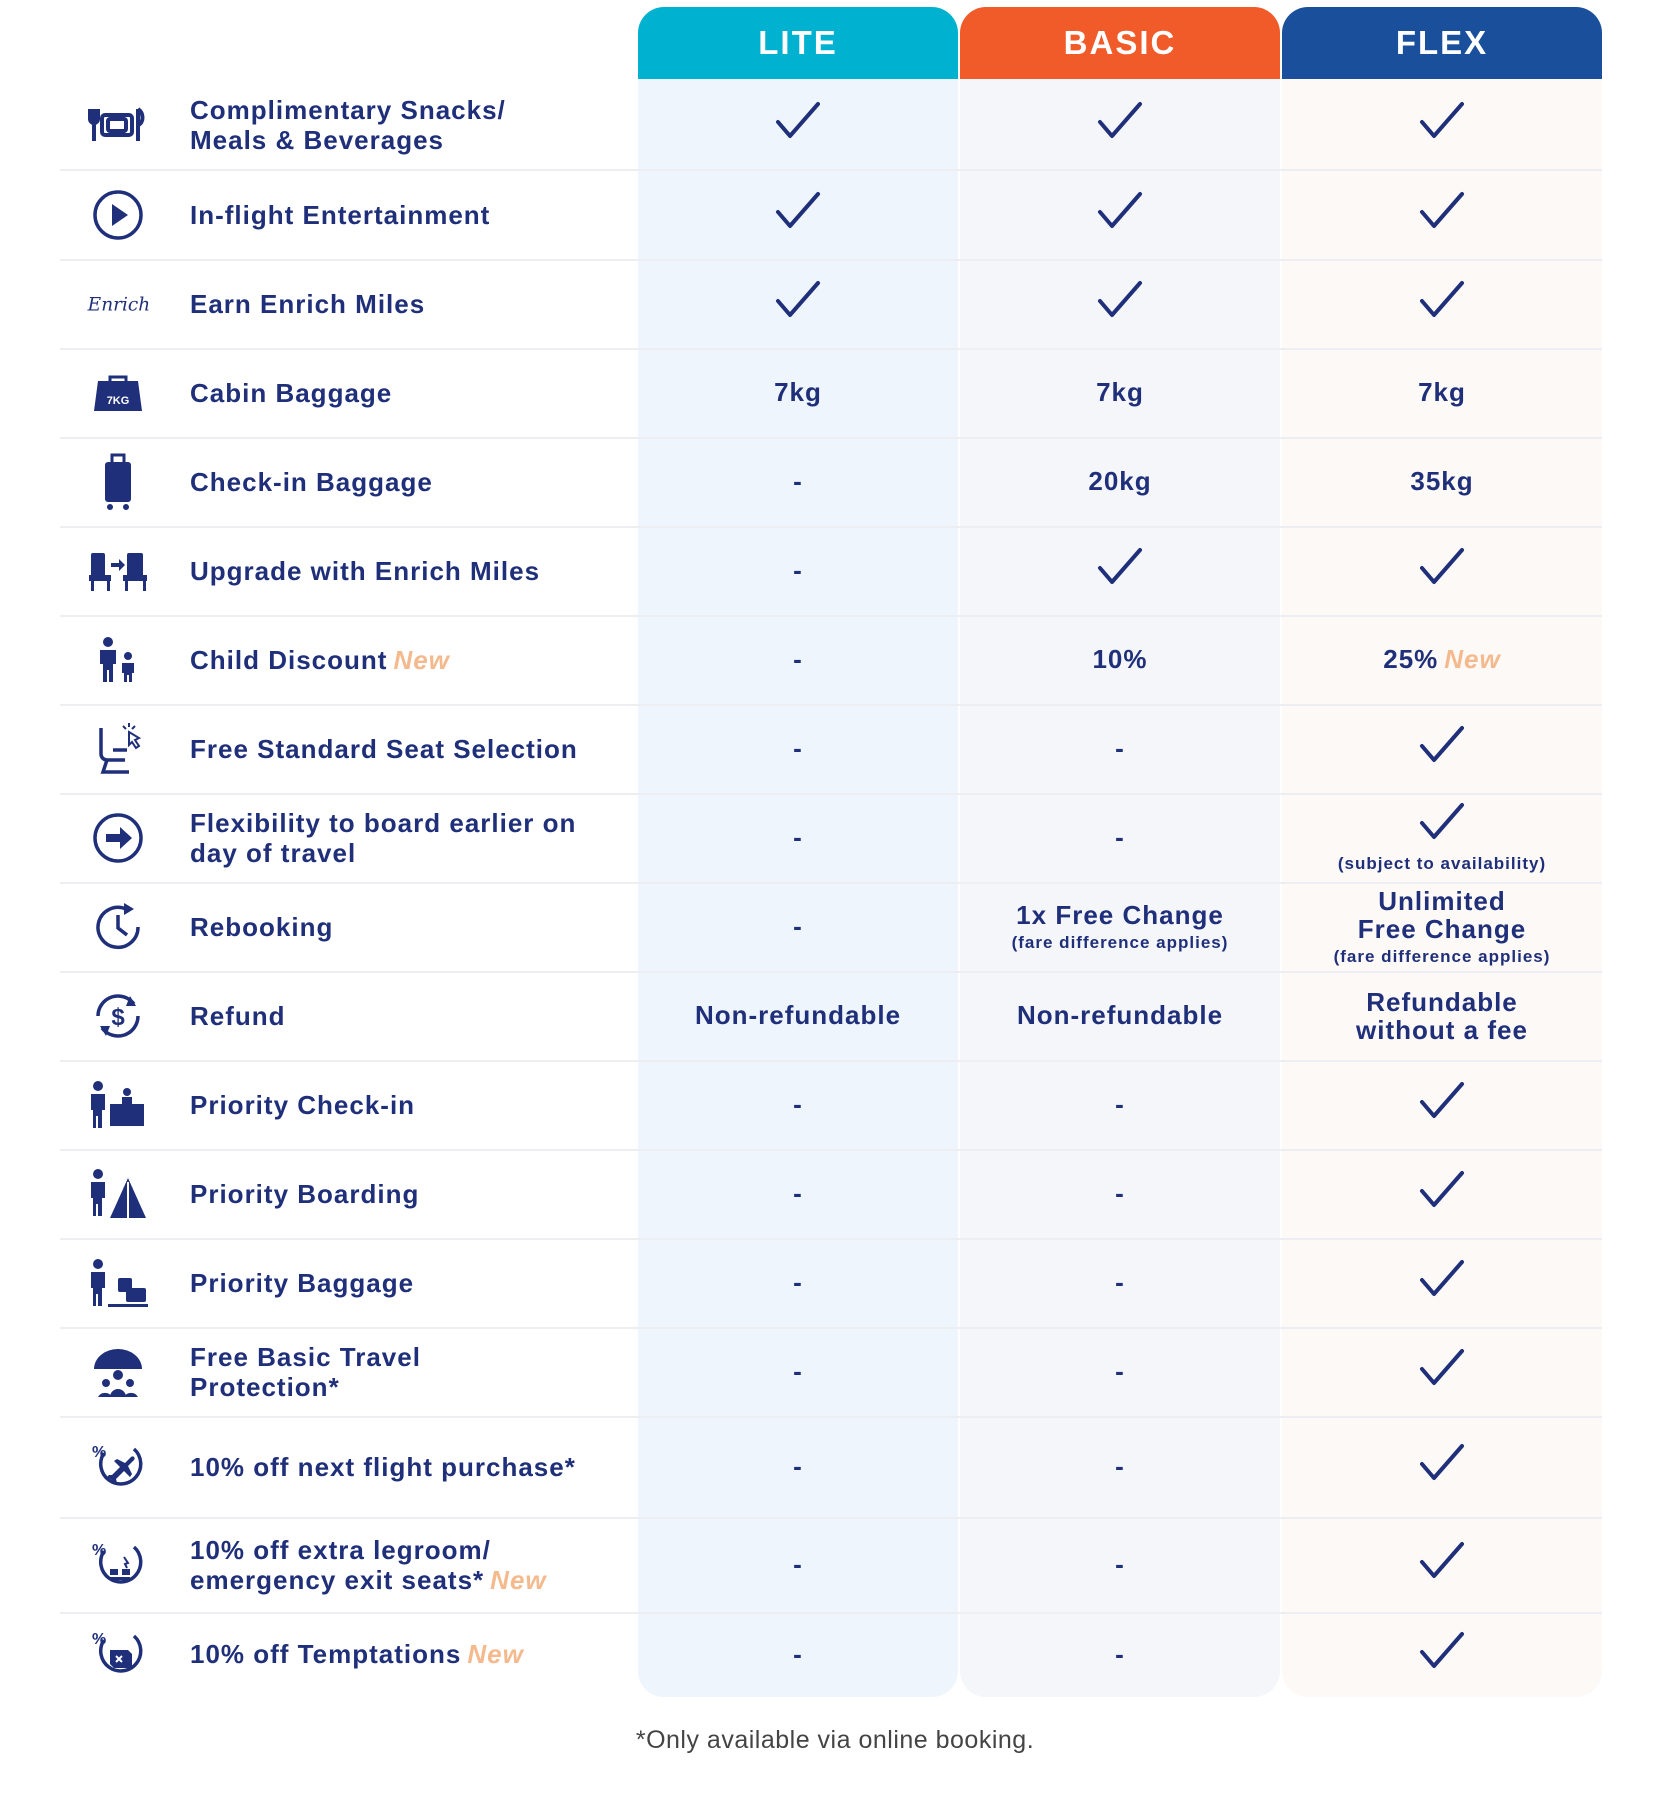  I want to click on cell-lite: 7kg, so click(798, 392).